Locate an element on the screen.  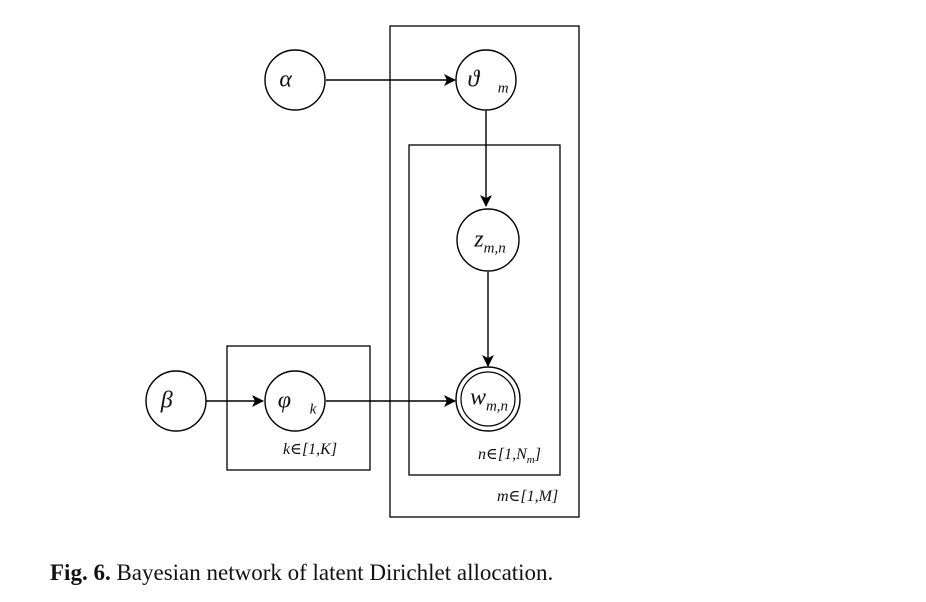
node-w-inner is located at coordinates (488, 399).